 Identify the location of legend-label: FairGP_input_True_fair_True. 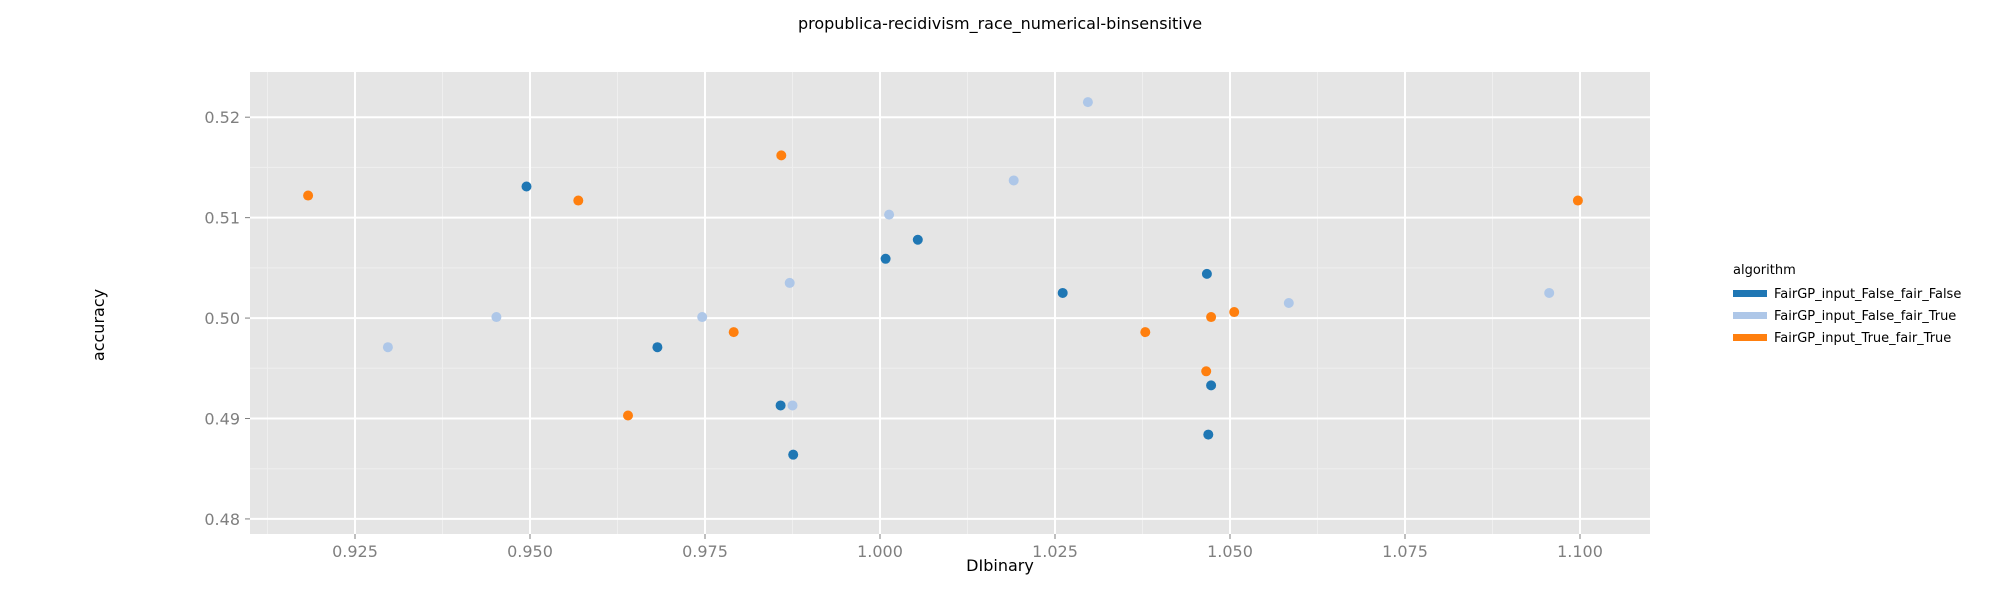
(1862, 338).